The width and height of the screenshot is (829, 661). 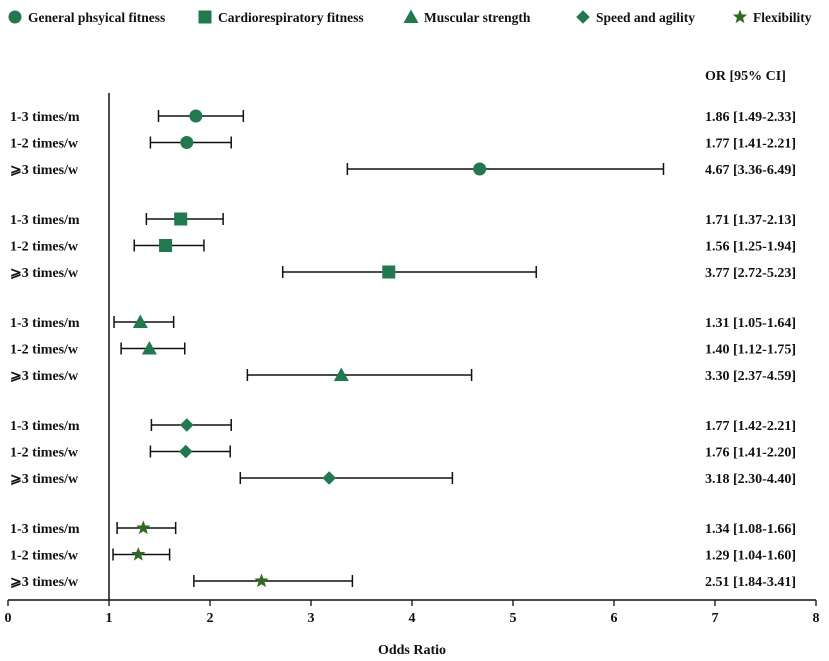 What do you see at coordinates (403, 273) in the screenshot?
I see `data-row: ⩾3 times/w 3.77 [2.72-5.23]` at bounding box center [403, 273].